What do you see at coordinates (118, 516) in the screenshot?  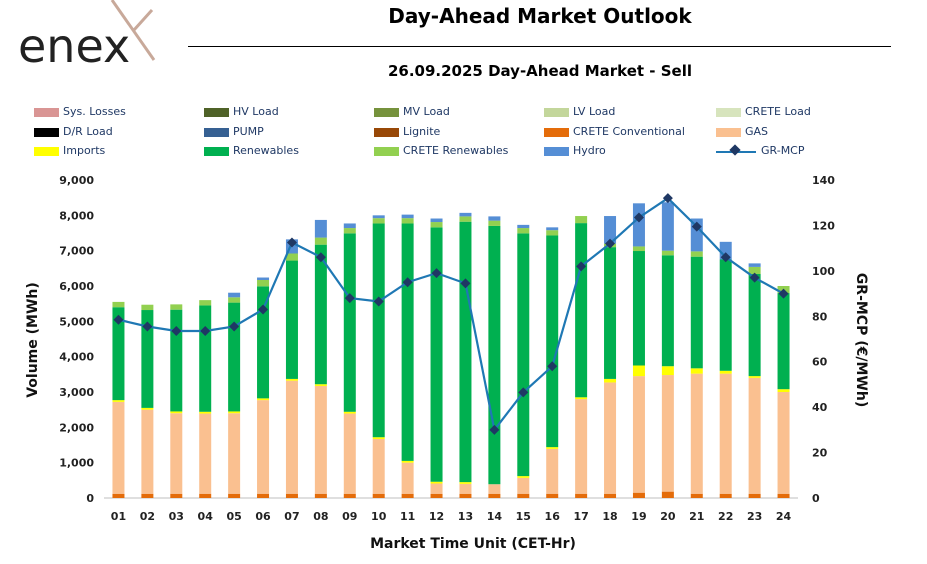 I see `x-tick-label: 01` at bounding box center [118, 516].